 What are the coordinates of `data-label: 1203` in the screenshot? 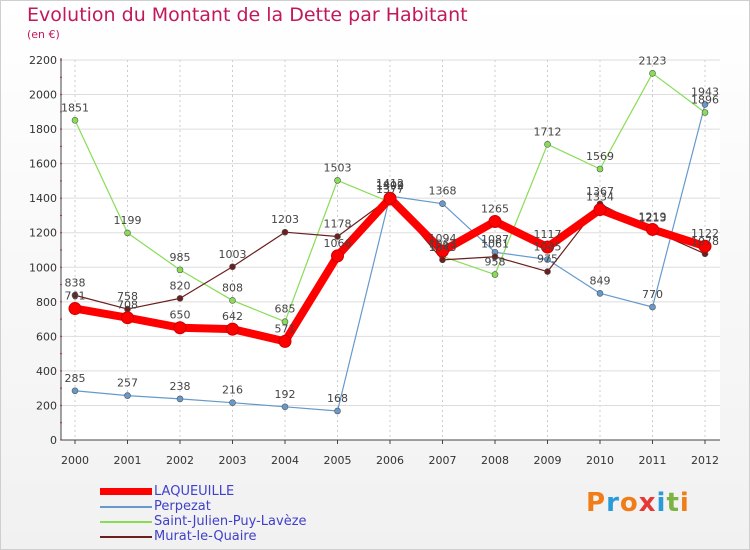 It's located at (285, 219).